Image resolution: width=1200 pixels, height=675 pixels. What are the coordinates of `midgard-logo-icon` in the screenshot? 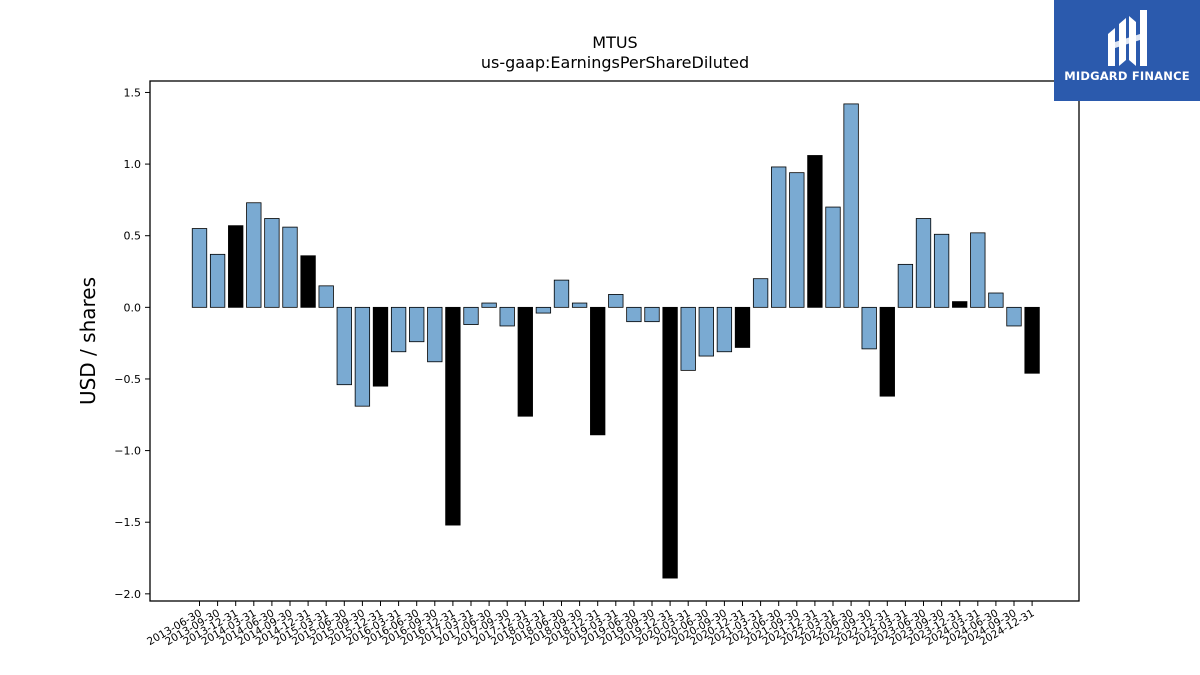 It's located at (1127, 38).